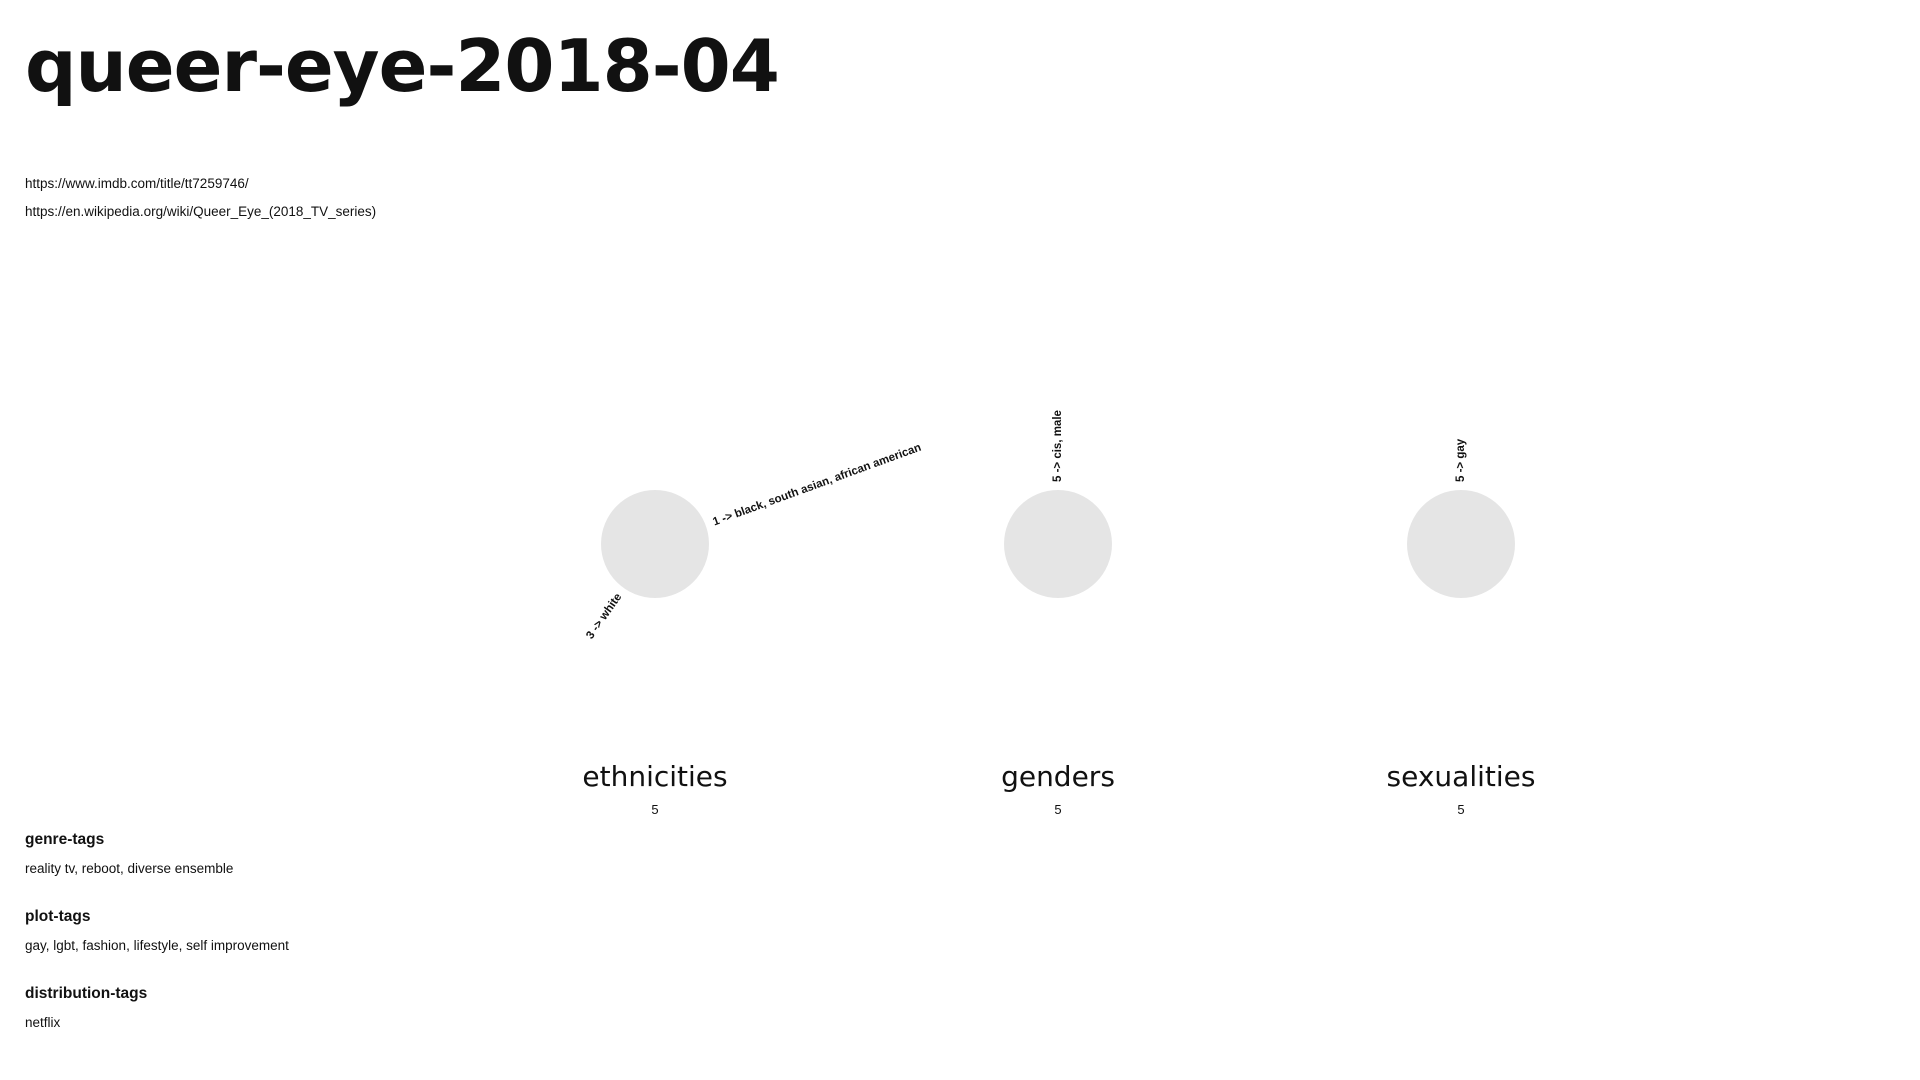  Describe the element at coordinates (157, 1008) in the screenshot. I see `distribution-tags-group: distribution-tags netflix` at that location.